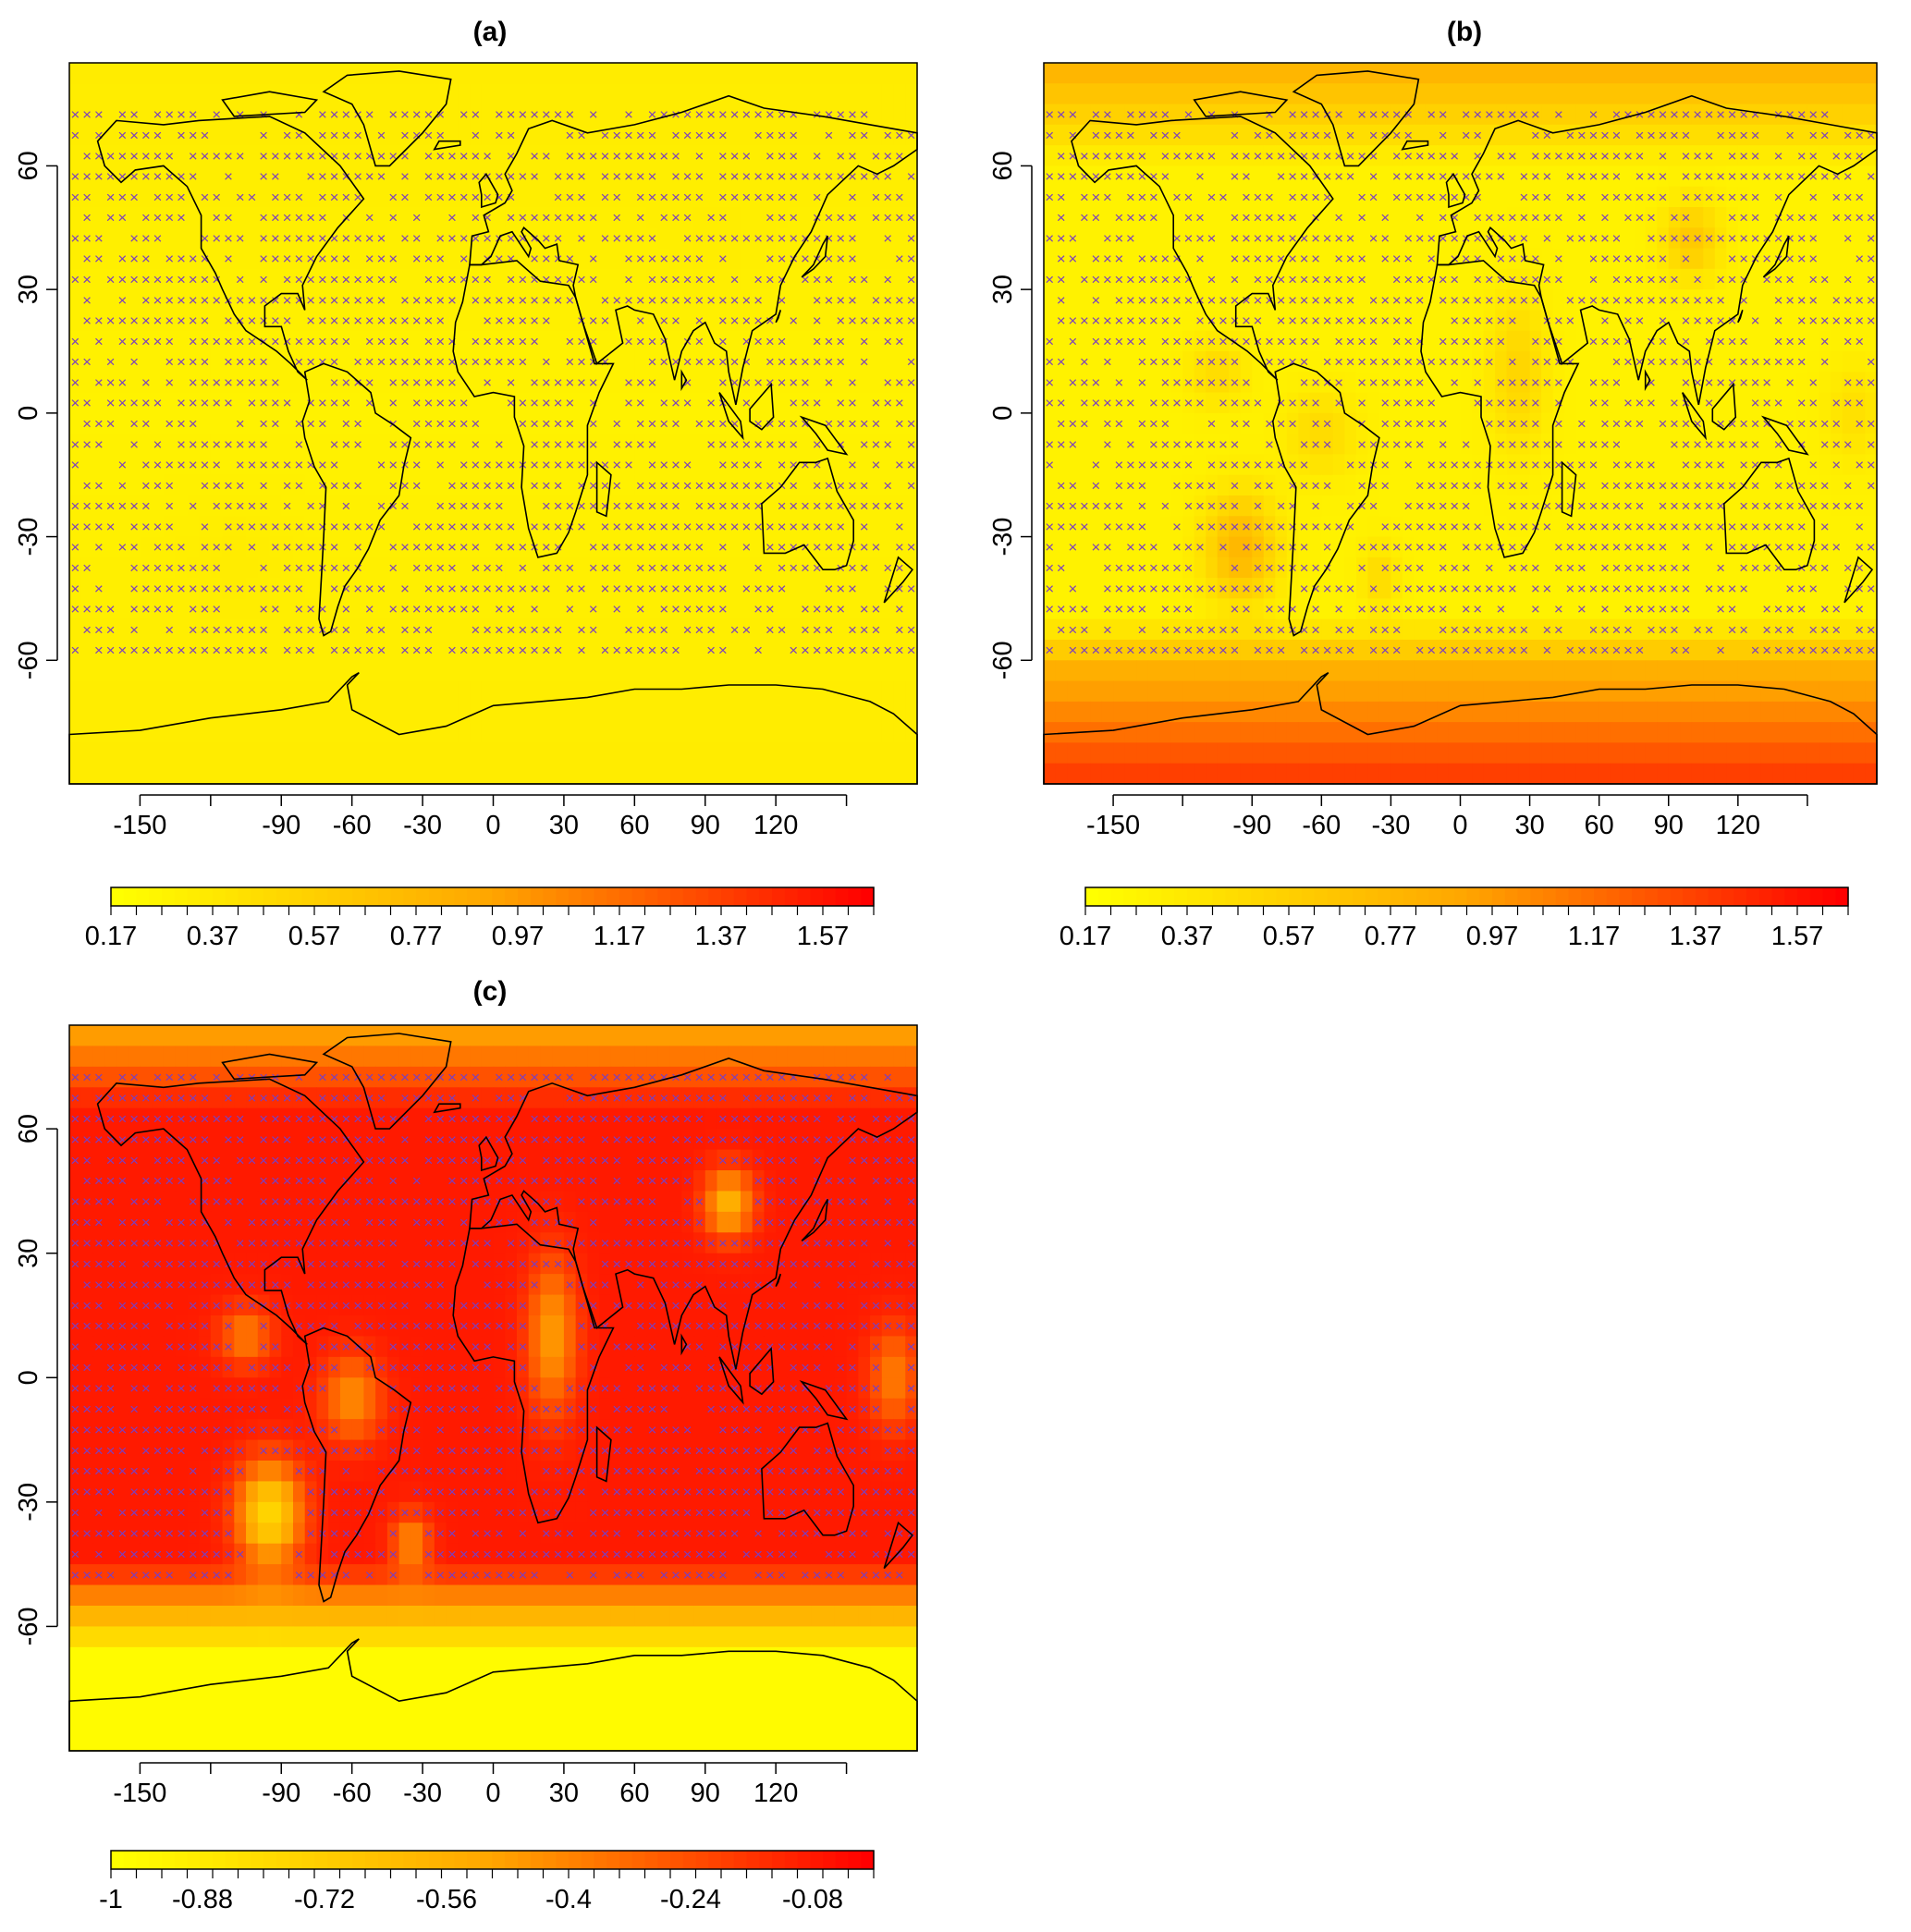  Describe the element at coordinates (702, 896) in the screenshot. I see `colorbar-swatch` at that location.